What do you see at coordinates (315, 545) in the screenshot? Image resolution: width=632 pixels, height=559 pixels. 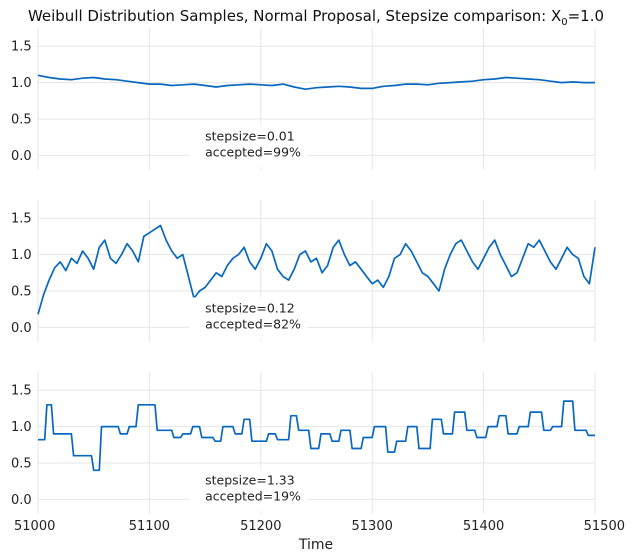 I see `x-axis-label: Time` at bounding box center [315, 545].